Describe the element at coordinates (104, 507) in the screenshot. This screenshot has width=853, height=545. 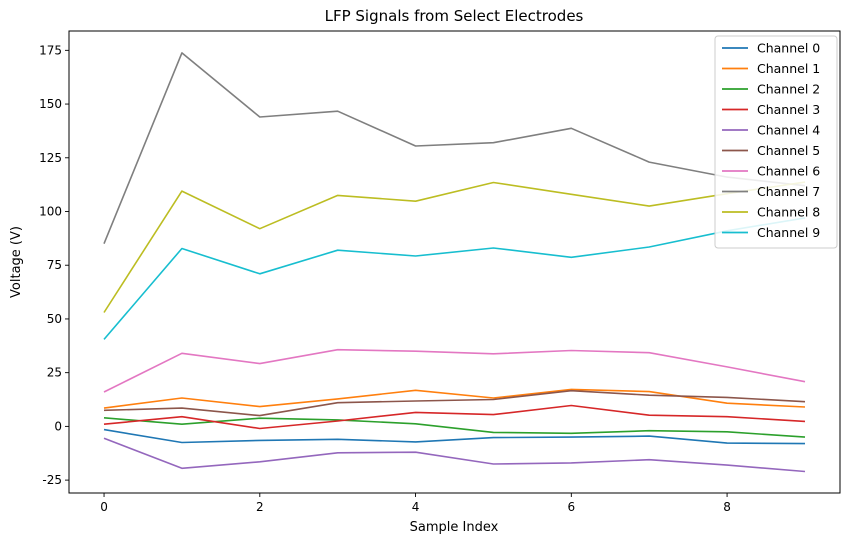
I see `x-tick-label: 0` at that location.